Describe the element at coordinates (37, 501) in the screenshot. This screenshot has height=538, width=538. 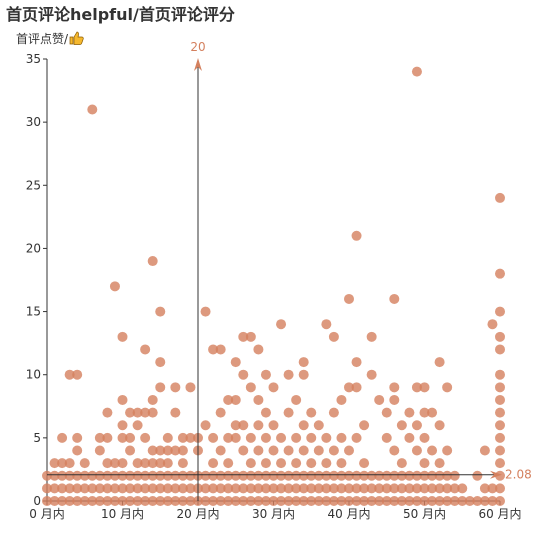
I see `y-tick-label: 0` at that location.